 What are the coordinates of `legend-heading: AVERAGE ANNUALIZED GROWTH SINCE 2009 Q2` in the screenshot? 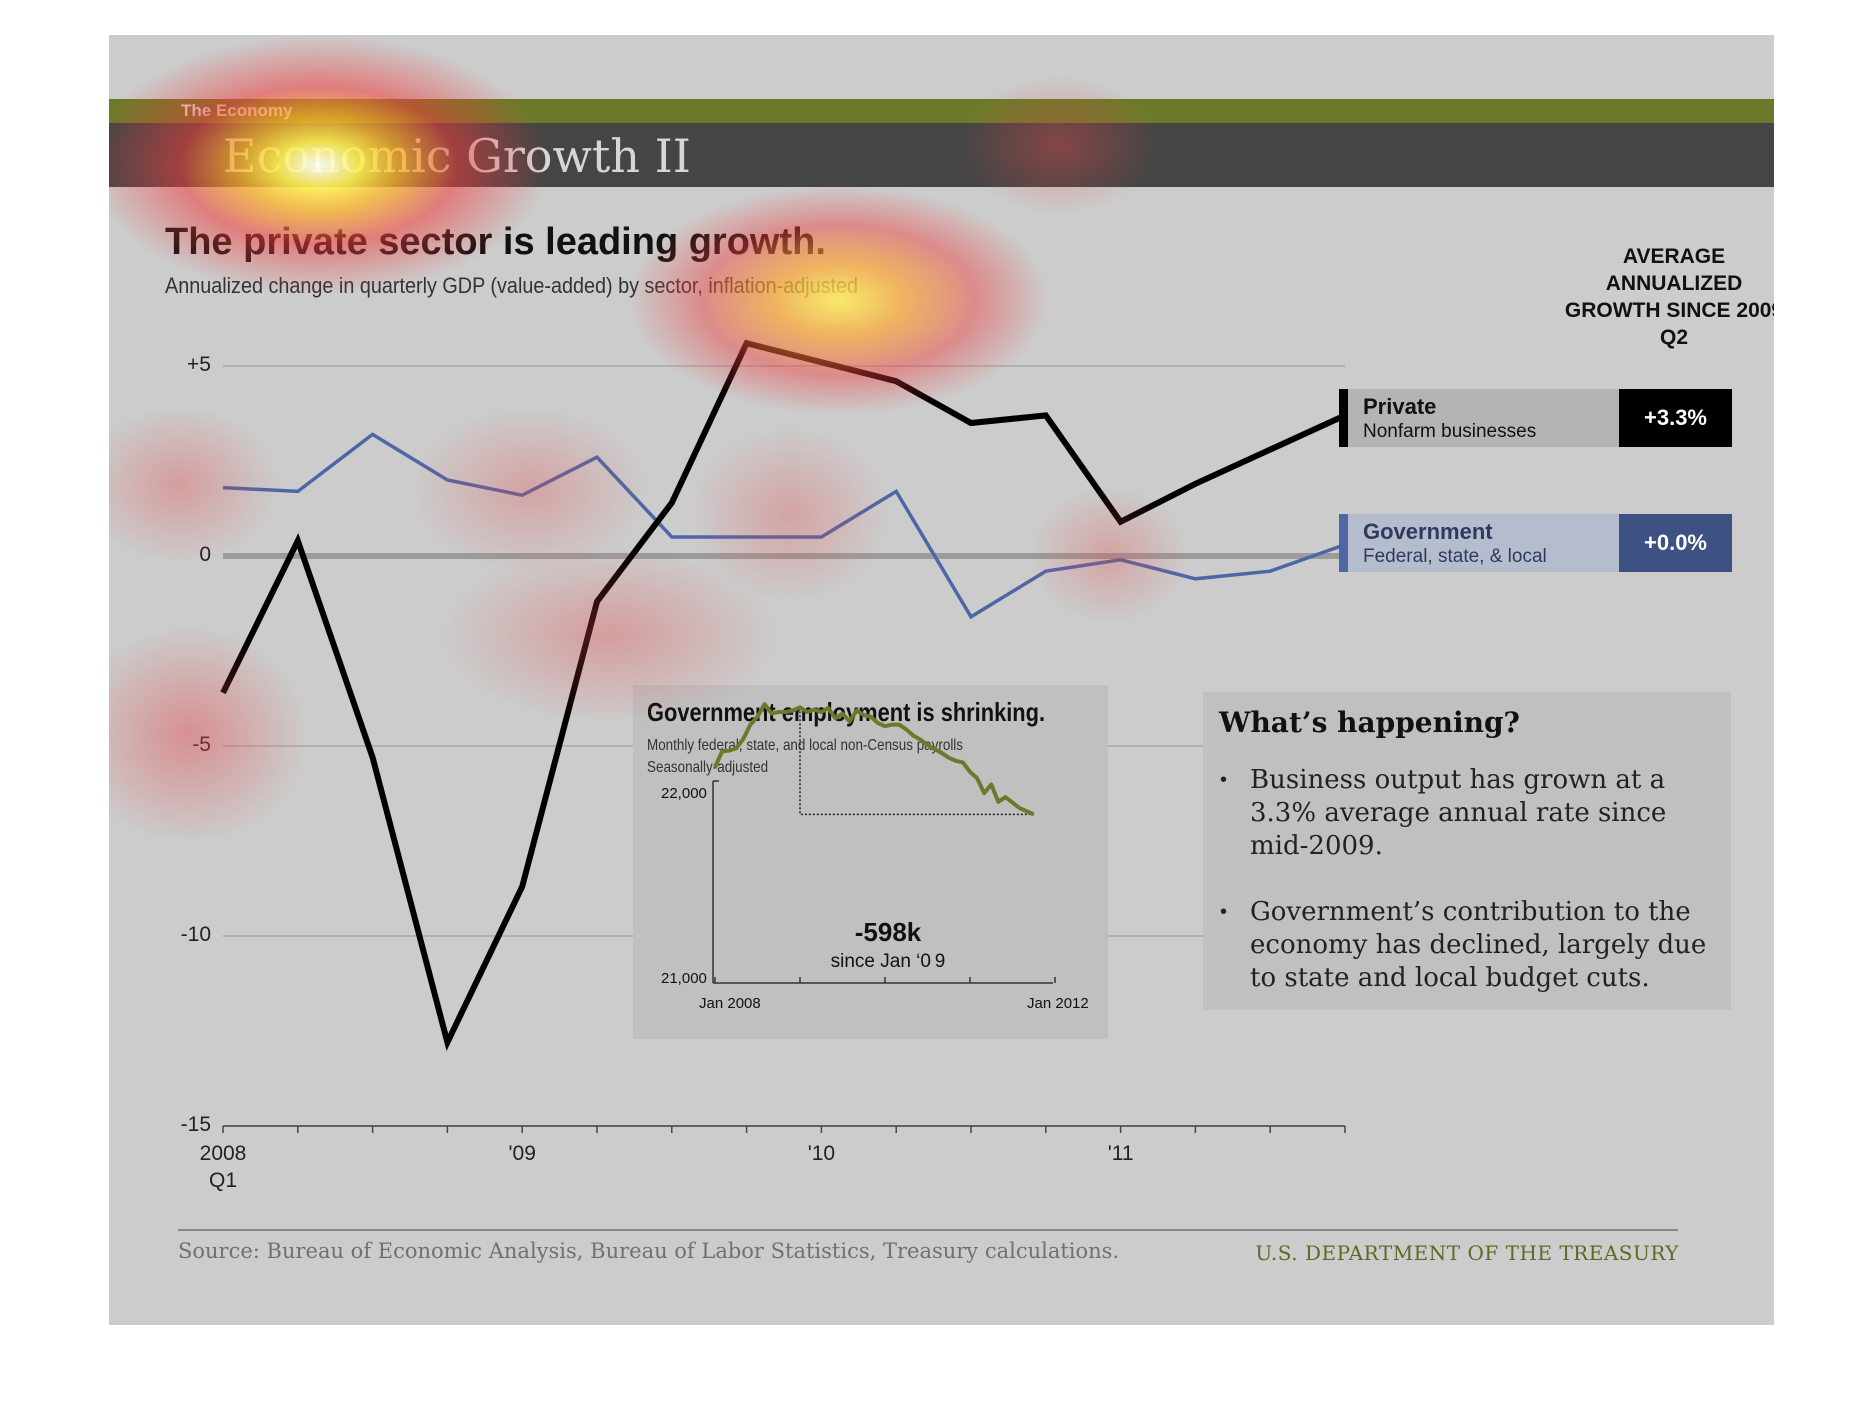 It's located at (1669, 297).